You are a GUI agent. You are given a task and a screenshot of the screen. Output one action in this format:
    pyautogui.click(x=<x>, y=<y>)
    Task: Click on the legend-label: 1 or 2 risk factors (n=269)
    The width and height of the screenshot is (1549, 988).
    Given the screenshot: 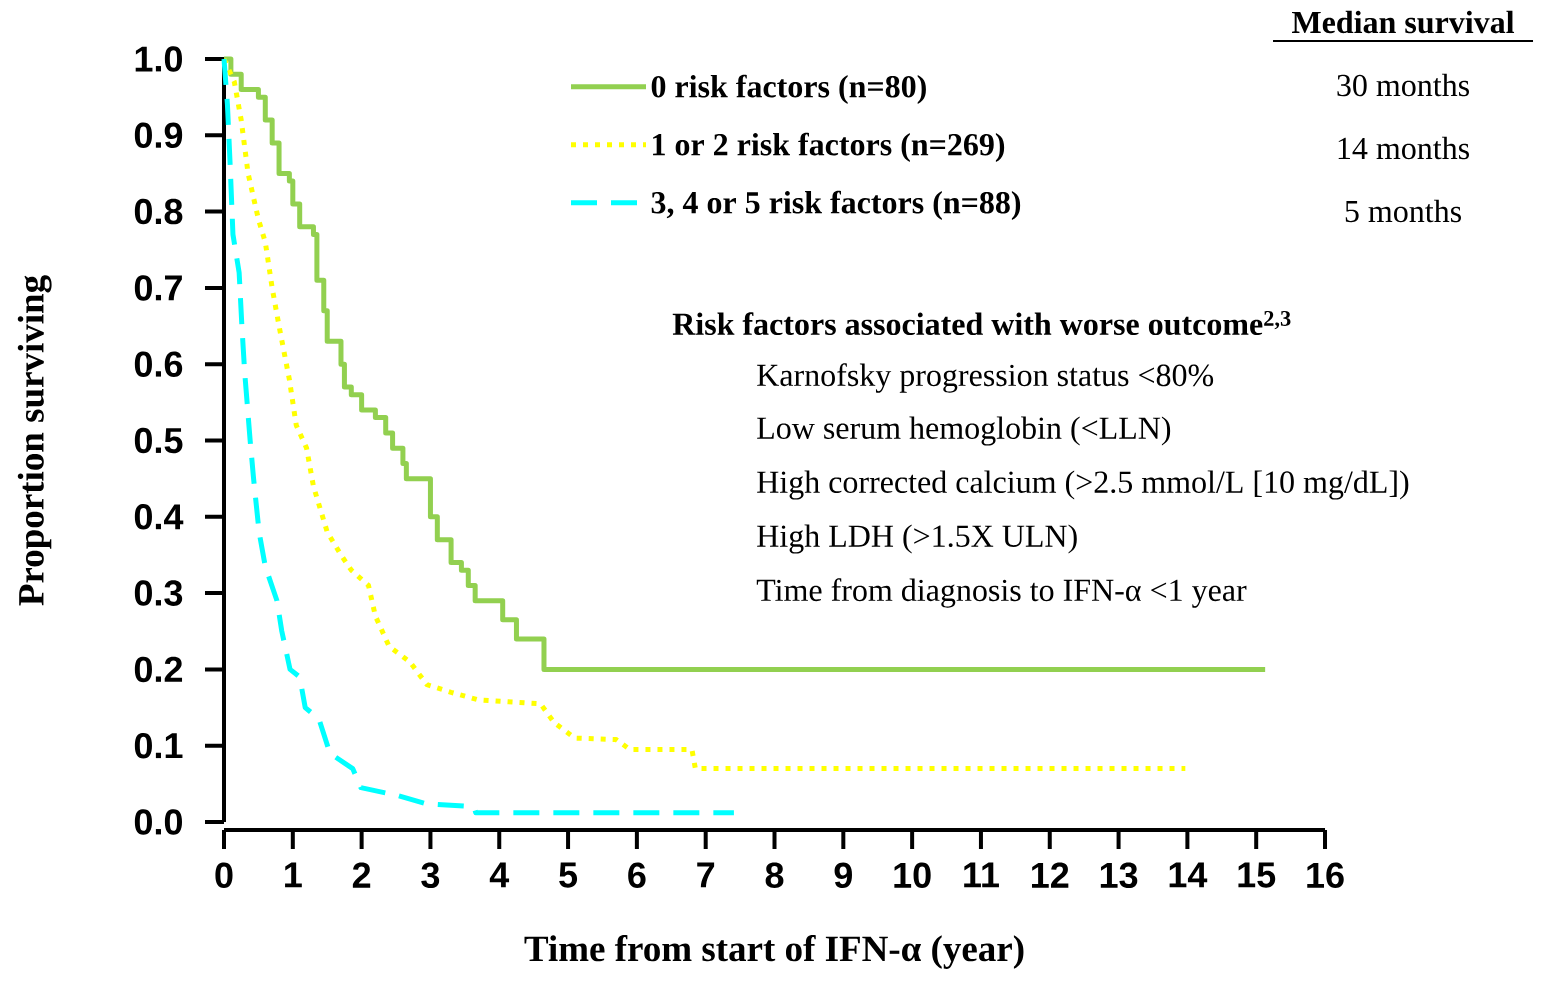 What is the action you would take?
    pyautogui.click(x=829, y=147)
    